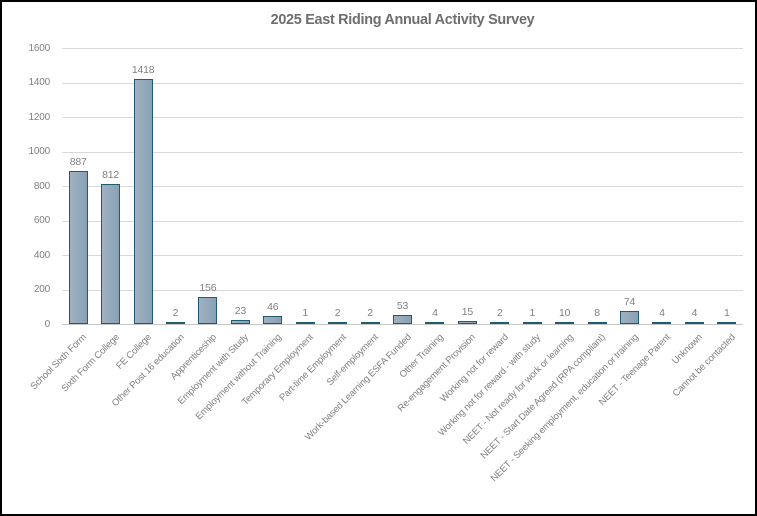  I want to click on bar-value-label: 8, so click(597, 313).